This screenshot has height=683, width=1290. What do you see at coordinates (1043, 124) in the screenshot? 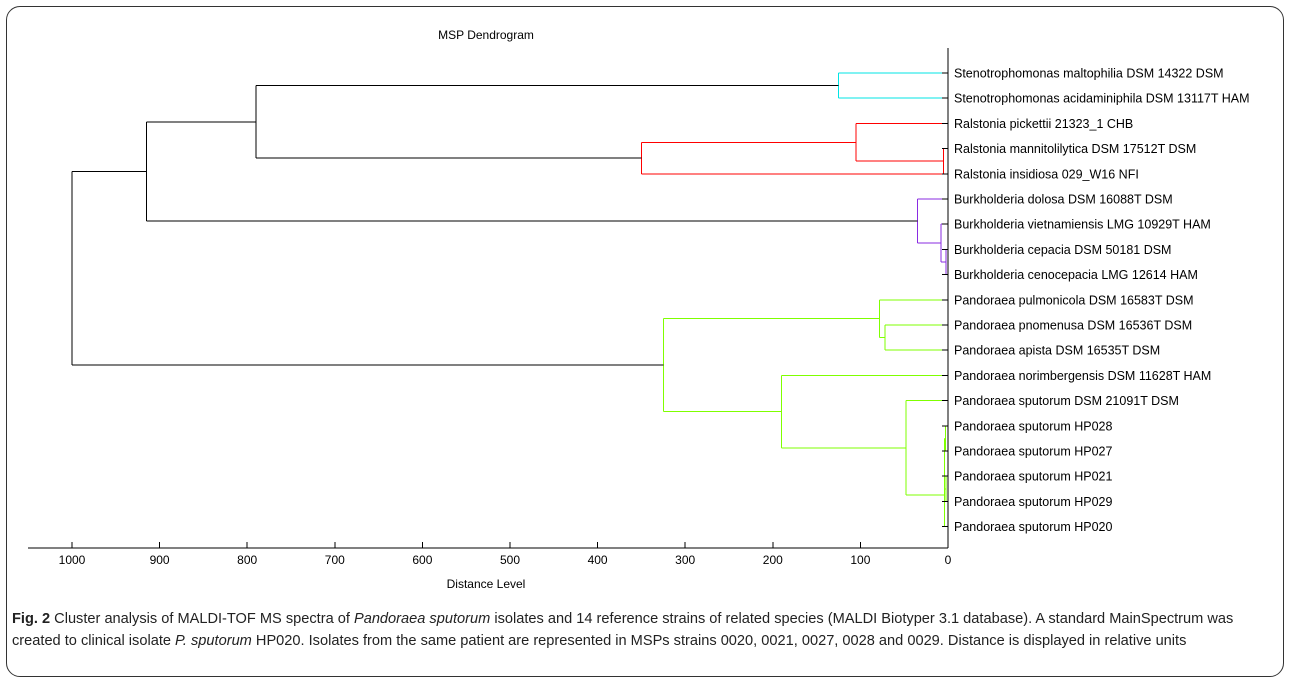
I see `leaf-label: Ralstonia pickettii 21323_1 CHB` at bounding box center [1043, 124].